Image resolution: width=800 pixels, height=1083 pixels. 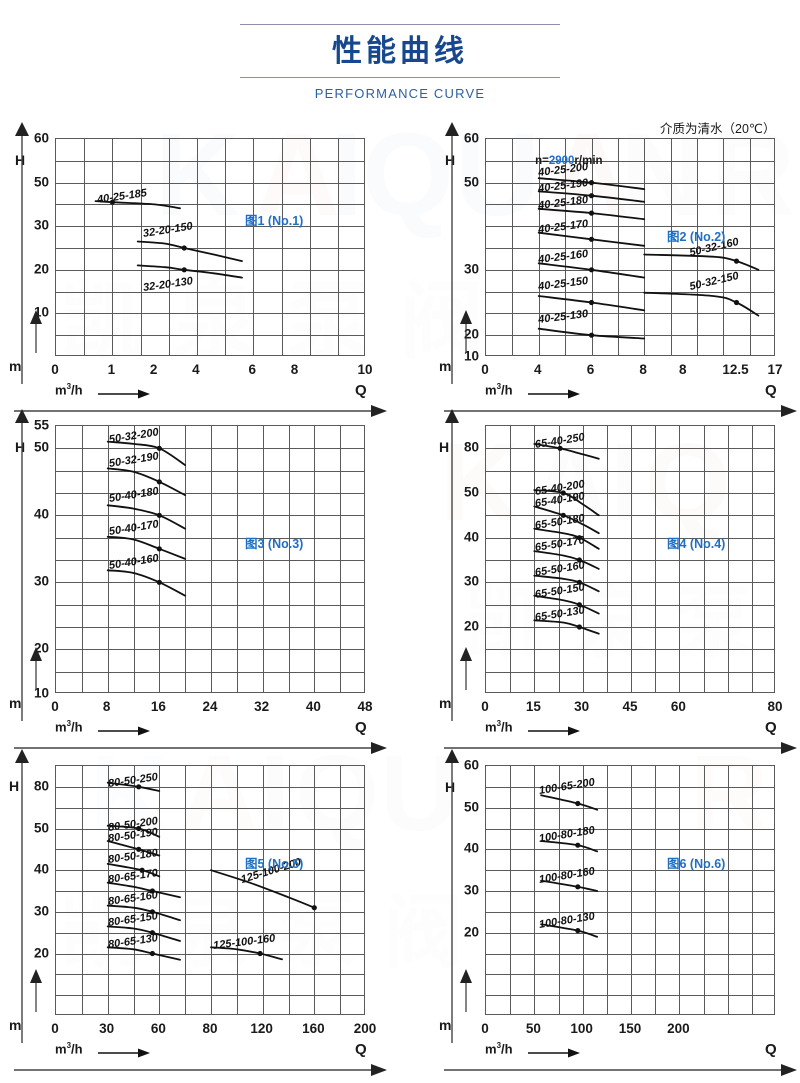 I want to click on x-tick-label: 100, so click(x=581, y=1028).